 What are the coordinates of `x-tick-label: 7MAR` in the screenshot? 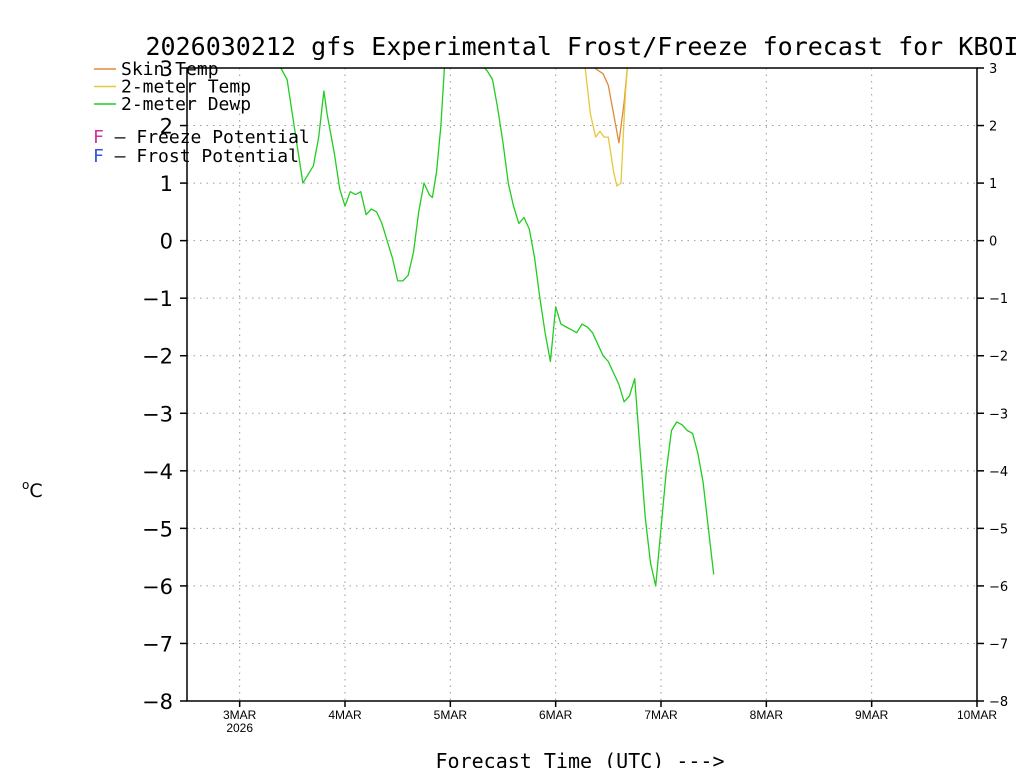 It's located at (661, 715).